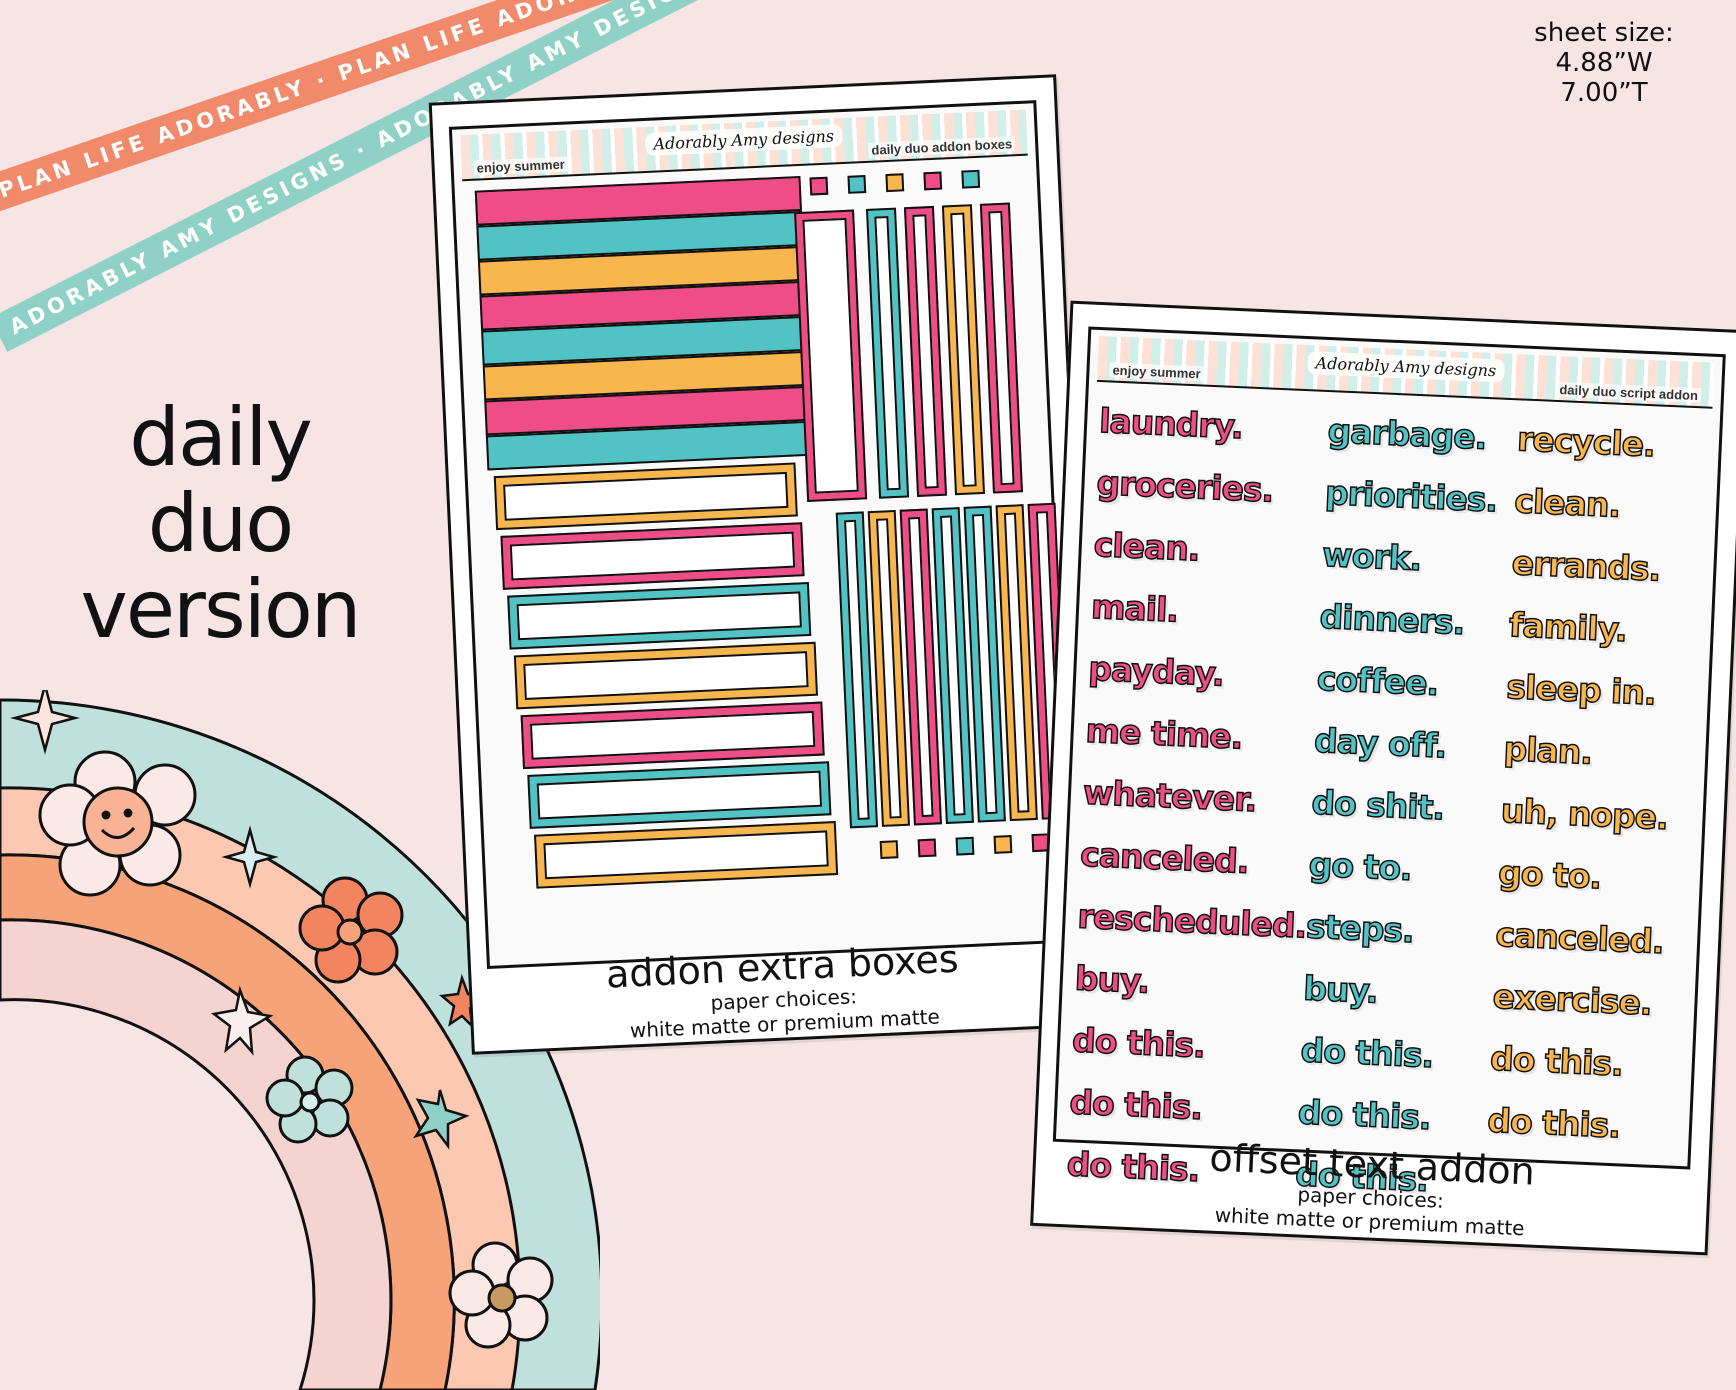  I want to click on version-line-2: duo, so click(220, 523).